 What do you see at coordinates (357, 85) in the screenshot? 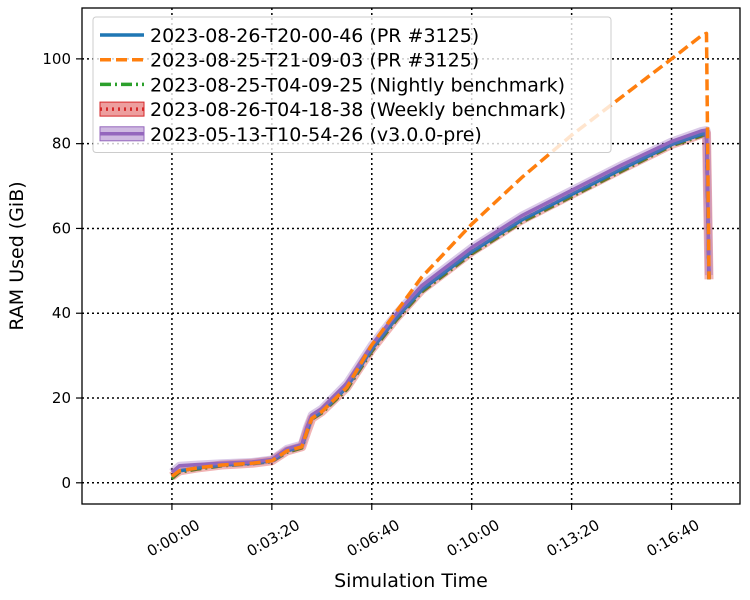
I see `legend-label-2: 2023-08-25-T04-09-25 (Nightly benchmark)` at bounding box center [357, 85].